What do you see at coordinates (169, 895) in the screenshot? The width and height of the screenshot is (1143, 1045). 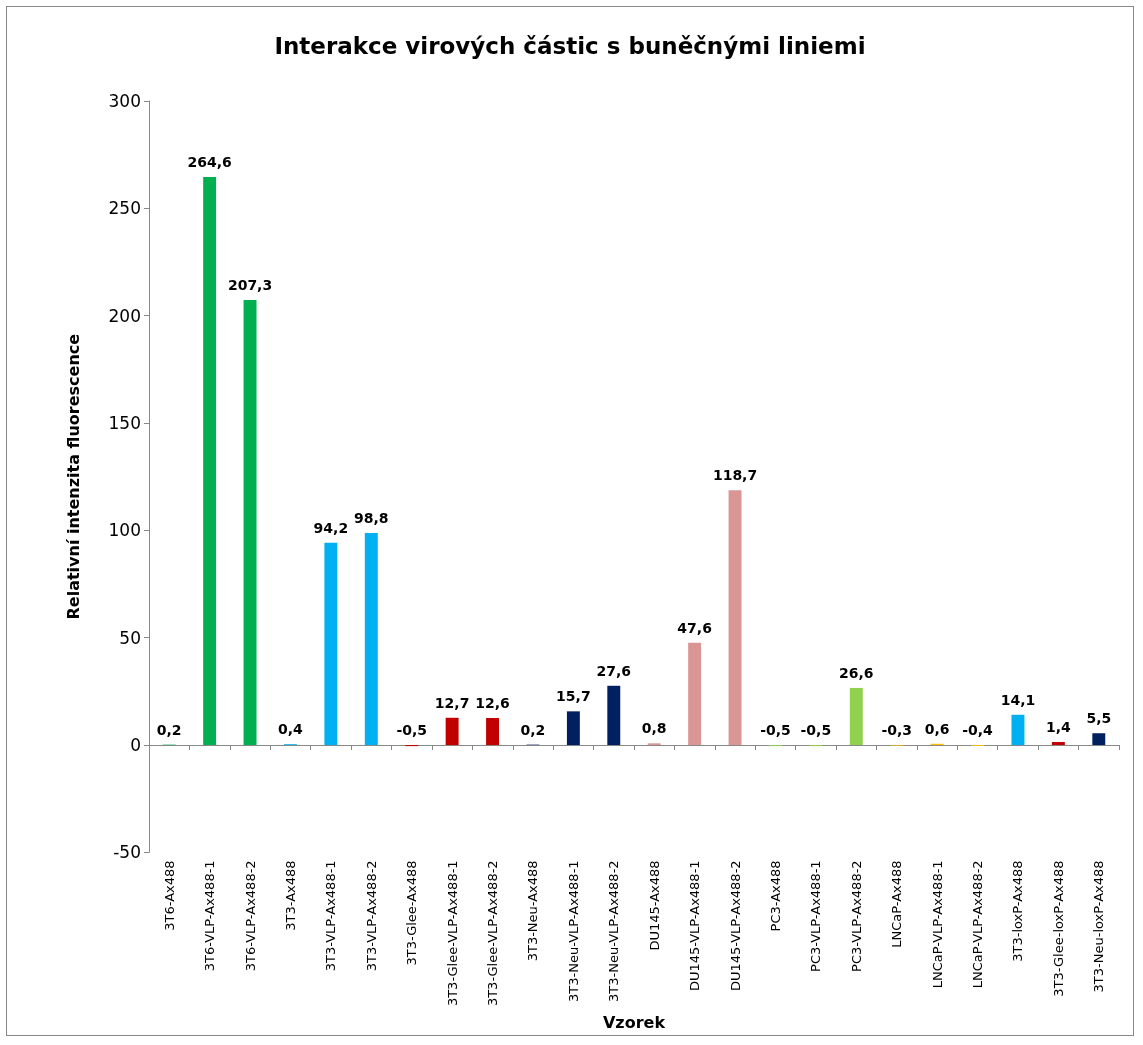 I see `x-tick-label: 3T6-Ax488` at bounding box center [169, 895].